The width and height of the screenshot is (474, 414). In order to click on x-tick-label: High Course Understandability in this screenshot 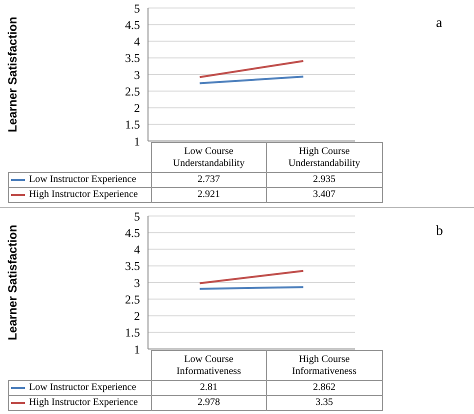, I will do `click(324, 157)`.